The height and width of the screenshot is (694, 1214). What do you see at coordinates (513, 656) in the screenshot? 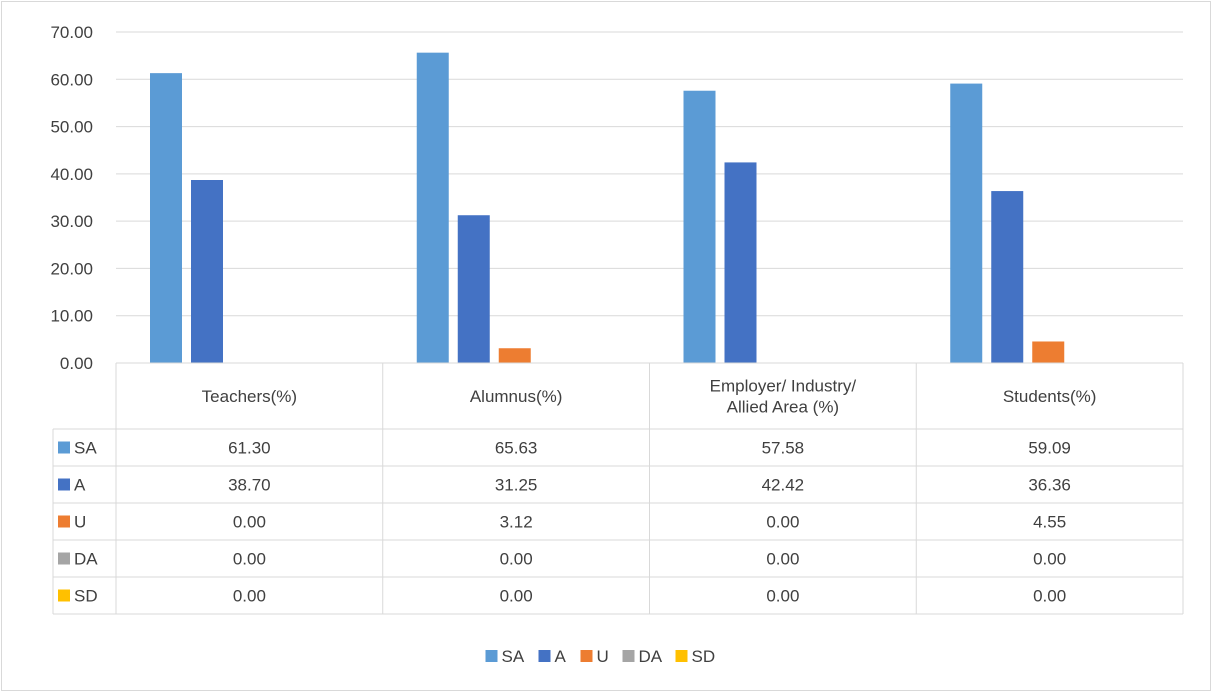
I see `legend-label: SA` at bounding box center [513, 656].